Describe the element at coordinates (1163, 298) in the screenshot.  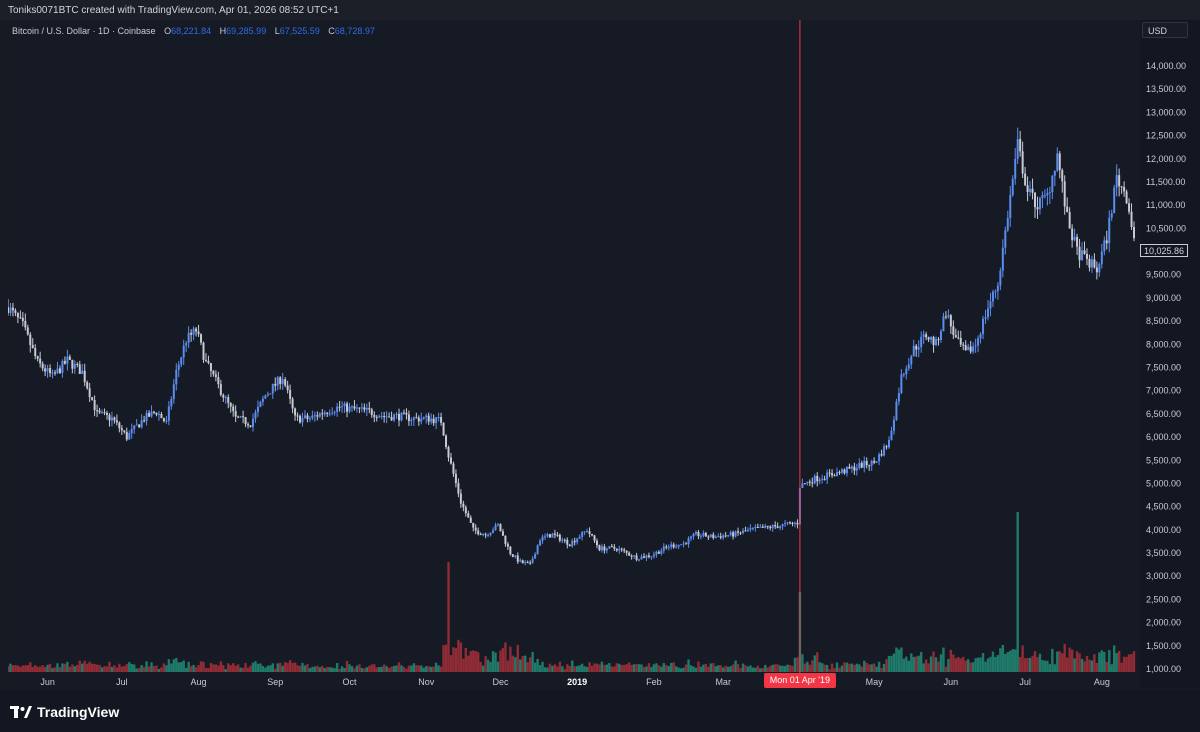
I see `price-tick-label: 9,000.00` at that location.